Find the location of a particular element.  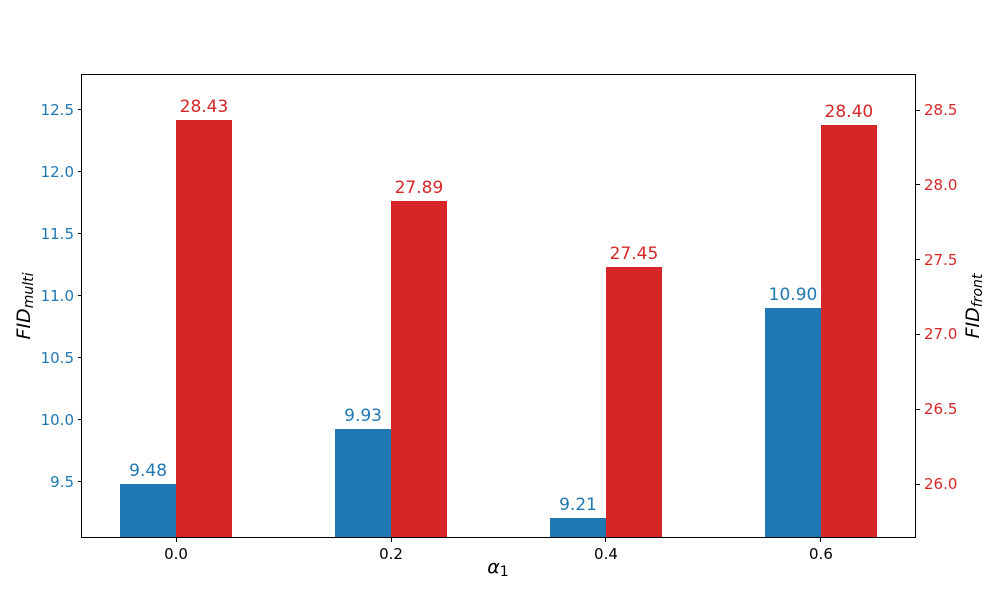

right-series-bar-value-label: 28.40 is located at coordinates (849, 111).